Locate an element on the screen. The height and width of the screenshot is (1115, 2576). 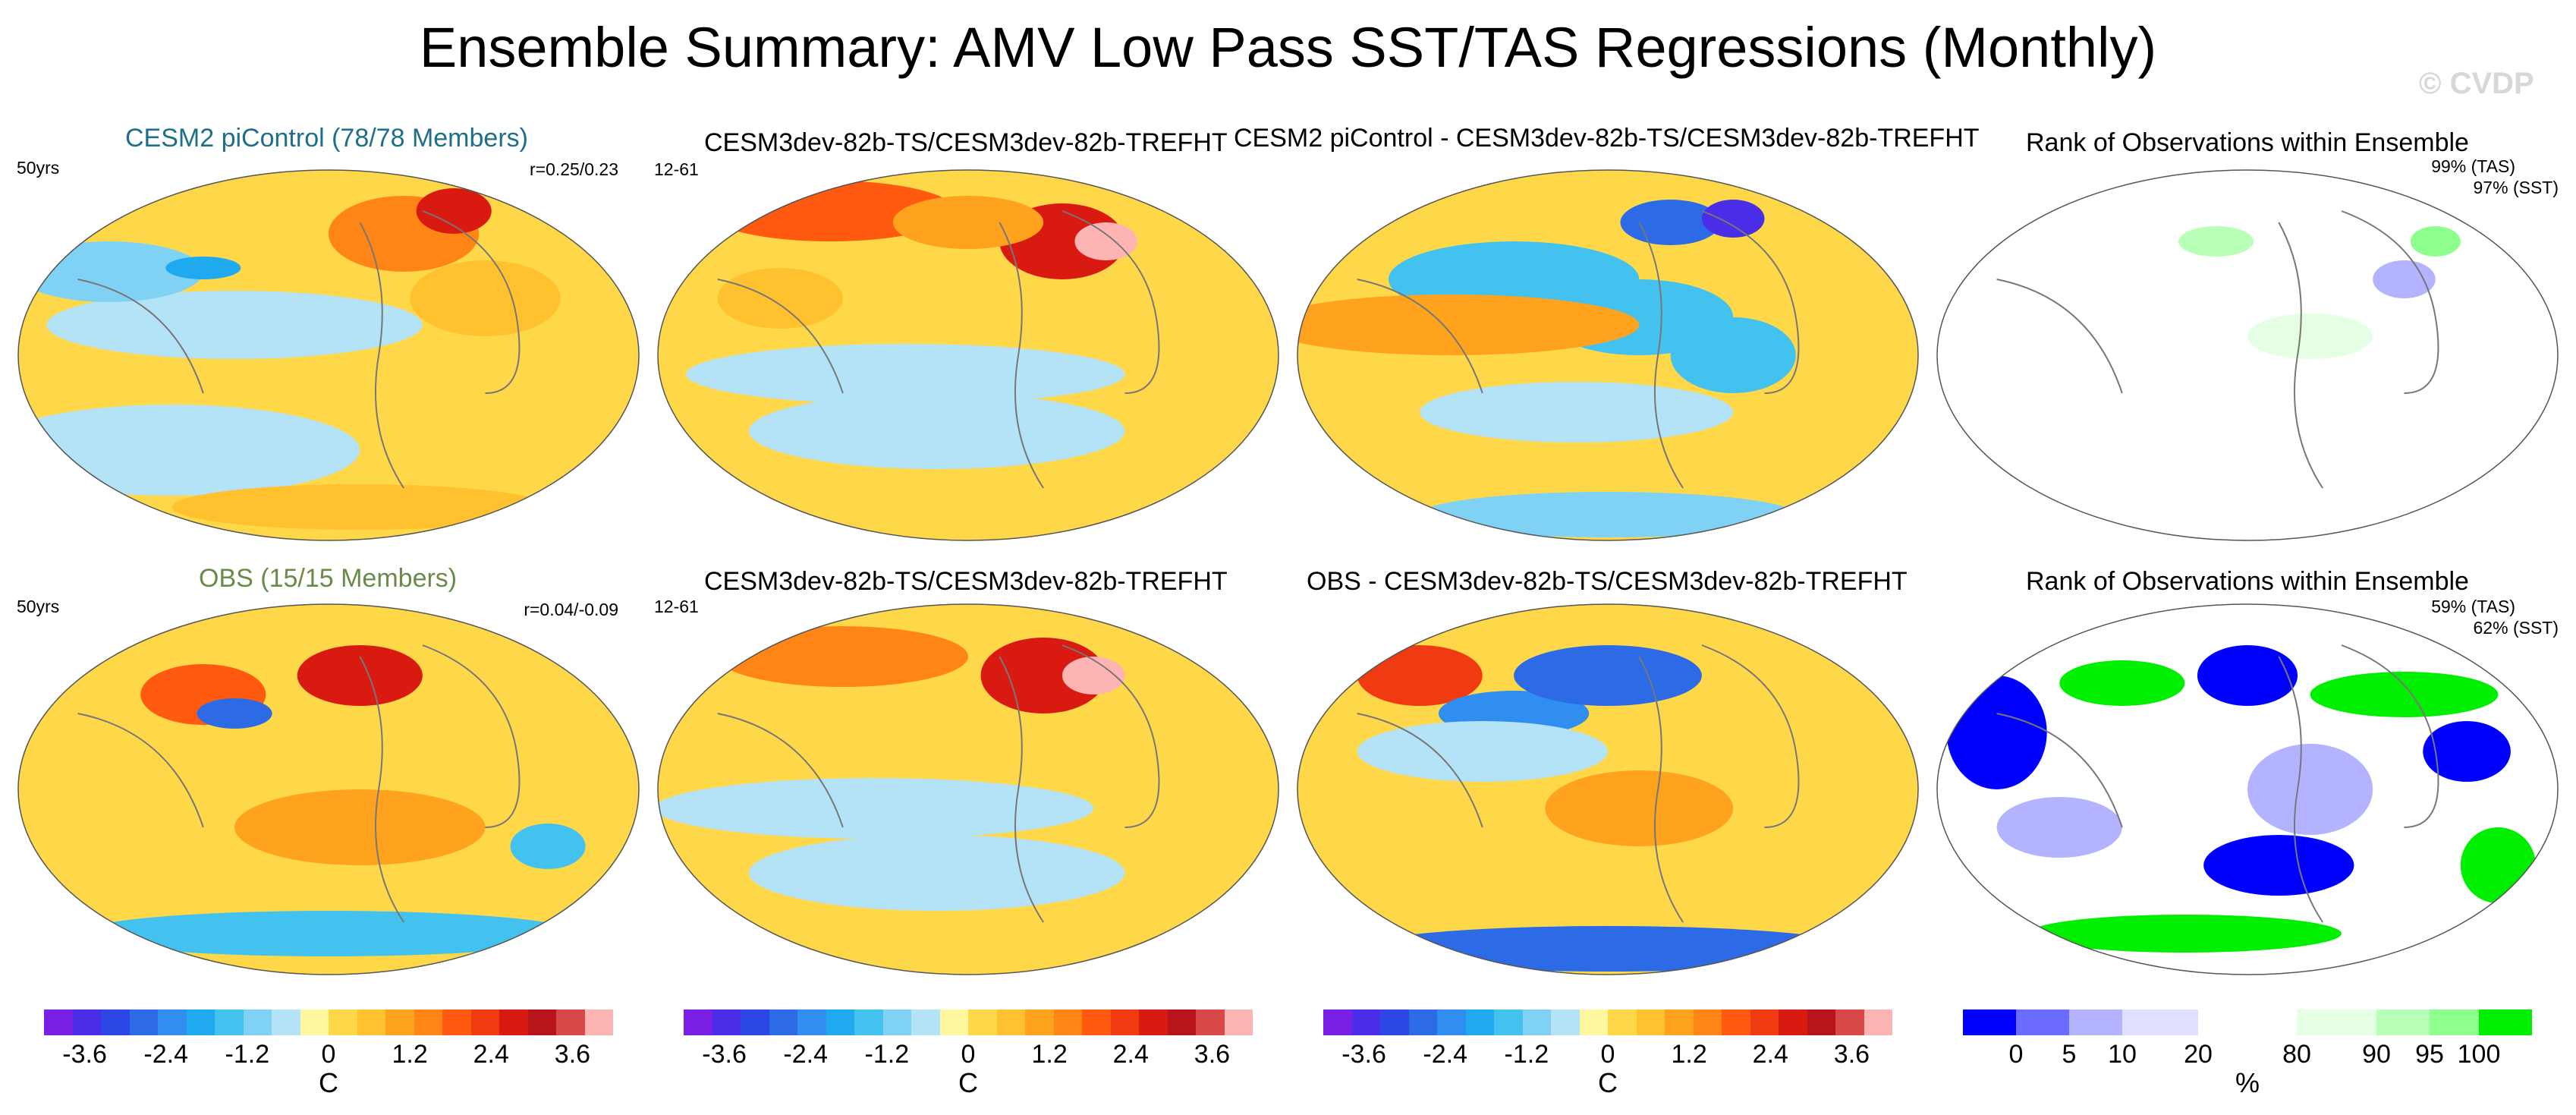
map-panel-rank is located at coordinates (2247, 789).